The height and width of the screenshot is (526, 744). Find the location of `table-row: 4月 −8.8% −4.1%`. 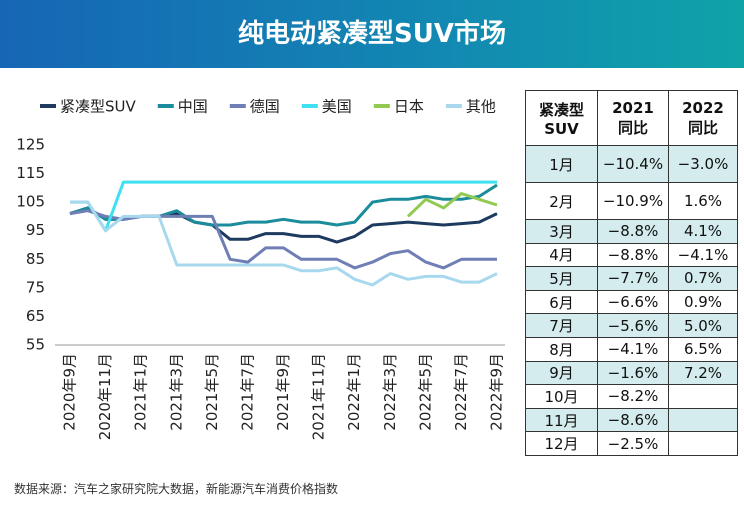

table-row: 4月 −8.8% −4.1% is located at coordinates (631, 255).